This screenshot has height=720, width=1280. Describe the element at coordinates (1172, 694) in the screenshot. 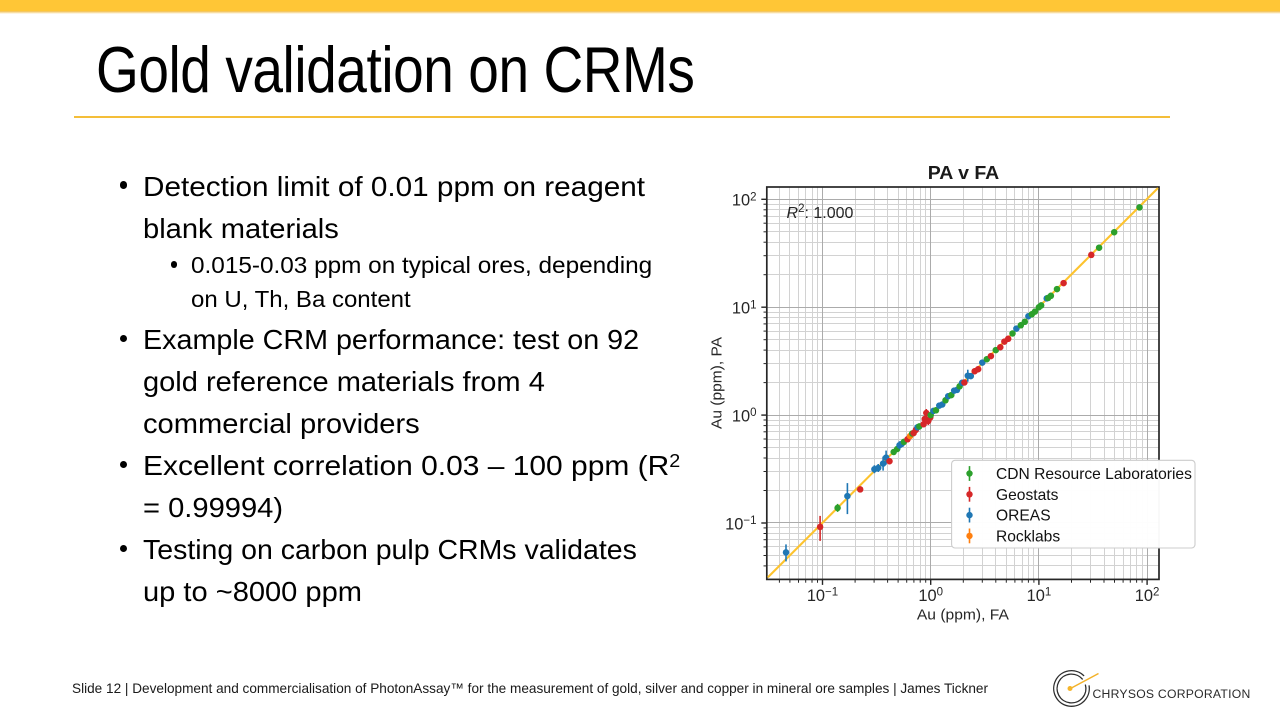

I see `svg-text: CHRYSOS CORPORATION` at that location.